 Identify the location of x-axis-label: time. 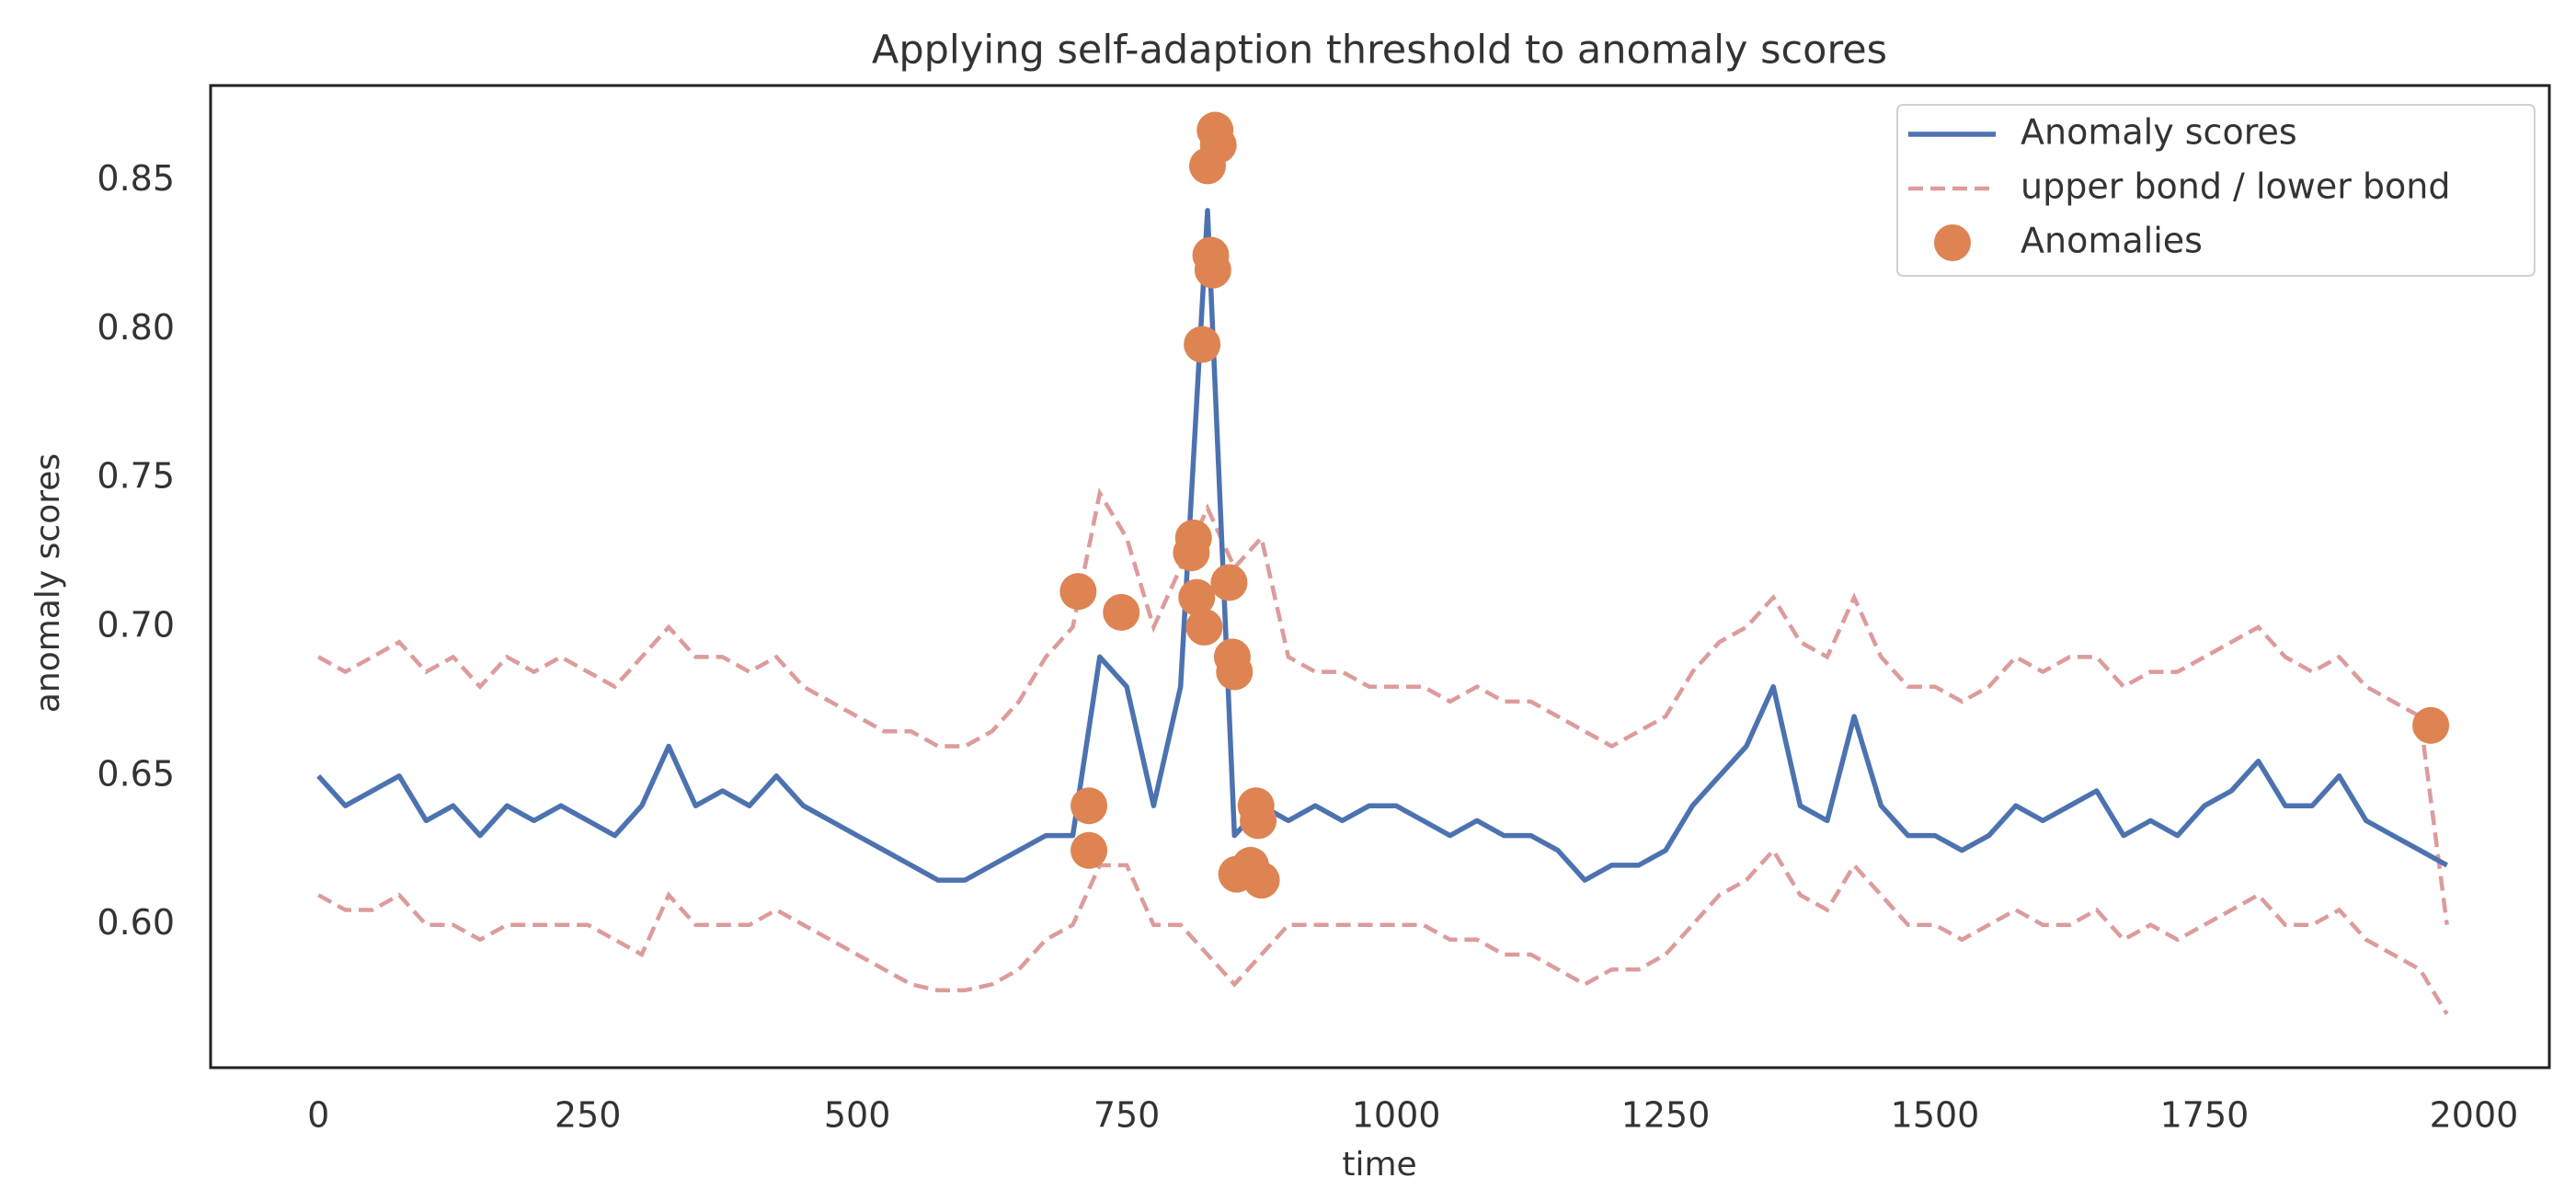
(1379, 1165).